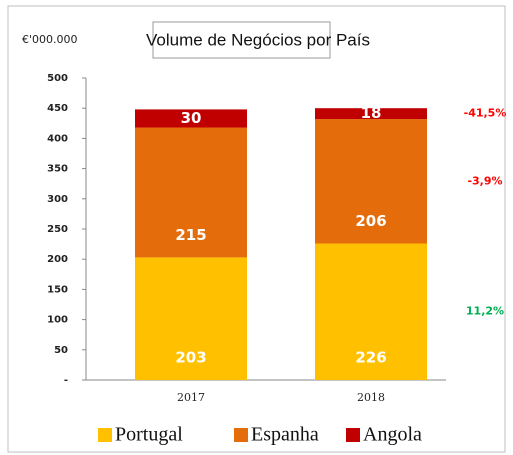  I want to click on y-tick-label: 350, so click(57, 169).